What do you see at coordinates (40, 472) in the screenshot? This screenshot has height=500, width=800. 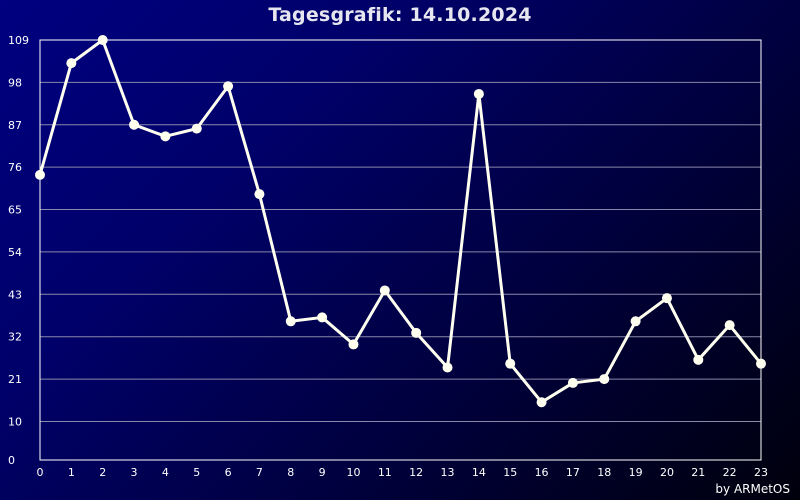 I see `x-tick-label: 0` at bounding box center [40, 472].